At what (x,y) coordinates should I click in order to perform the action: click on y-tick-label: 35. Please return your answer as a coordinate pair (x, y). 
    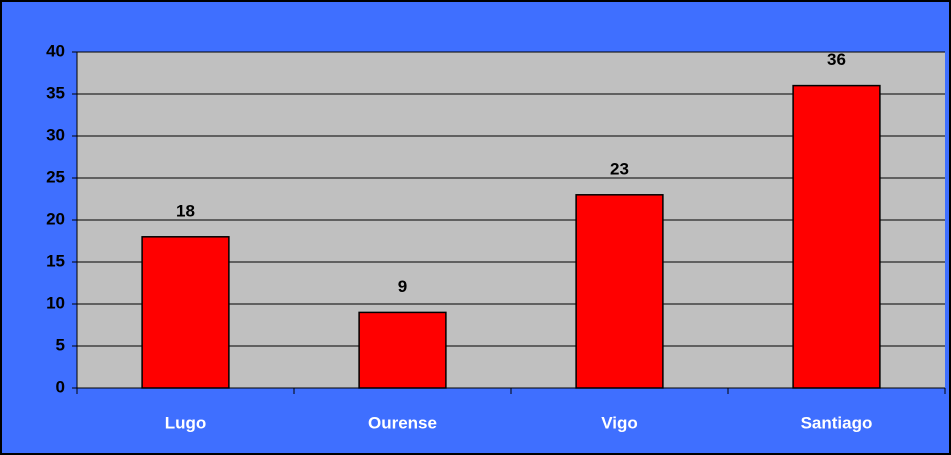
    Looking at the image, I should click on (55, 92).